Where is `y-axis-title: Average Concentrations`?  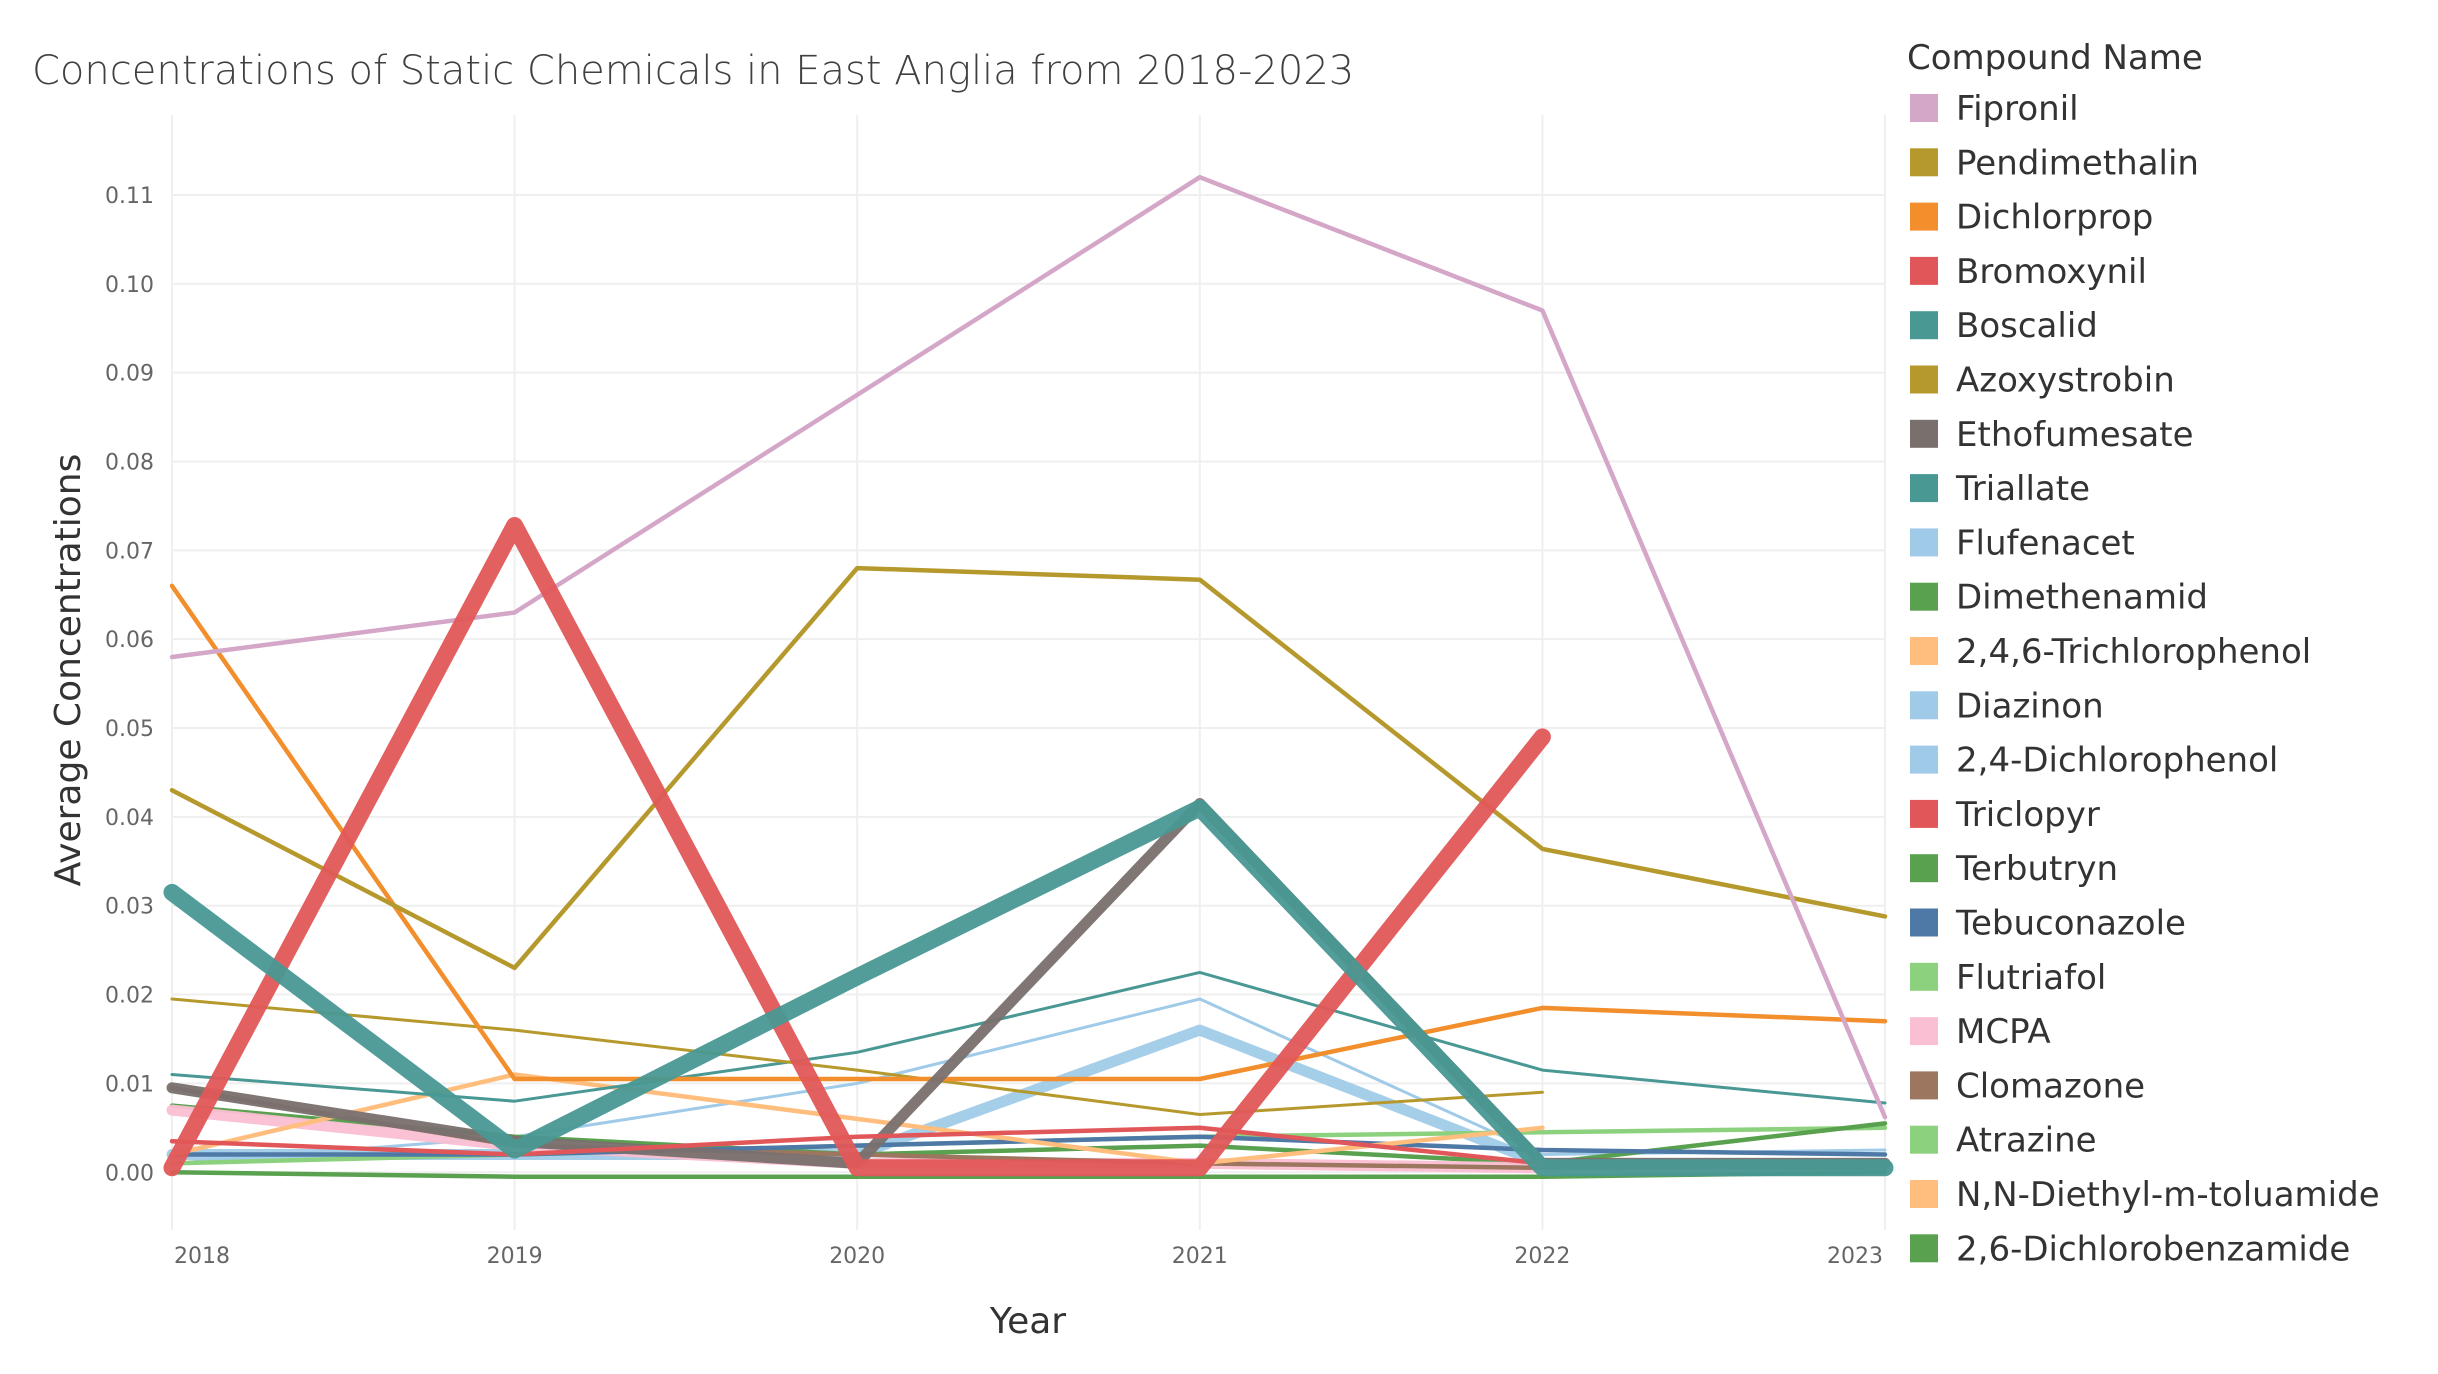
y-axis-title: Average Concentrations is located at coordinates (68, 670).